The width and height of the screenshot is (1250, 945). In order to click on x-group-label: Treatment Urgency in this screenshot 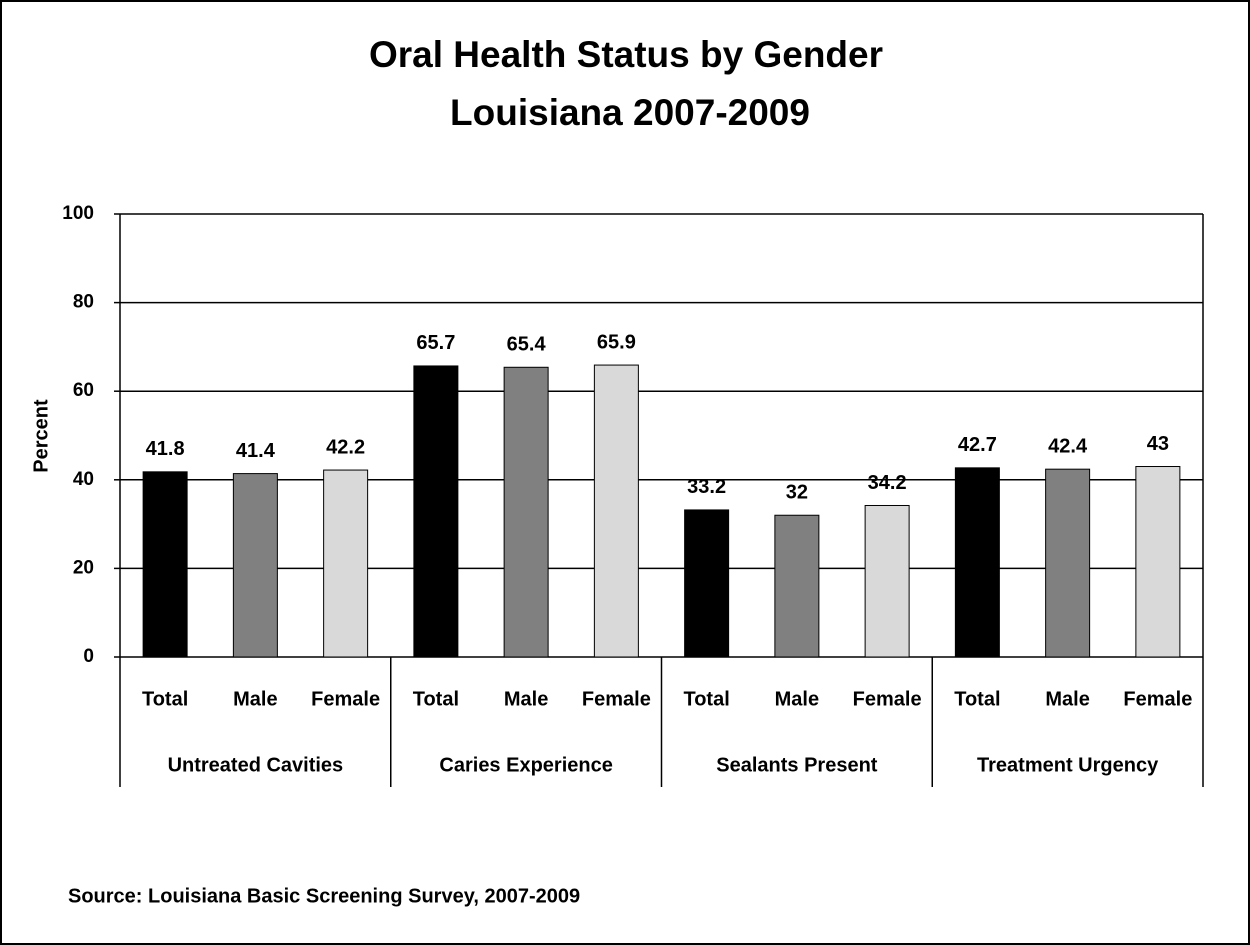, I will do `click(1068, 765)`.